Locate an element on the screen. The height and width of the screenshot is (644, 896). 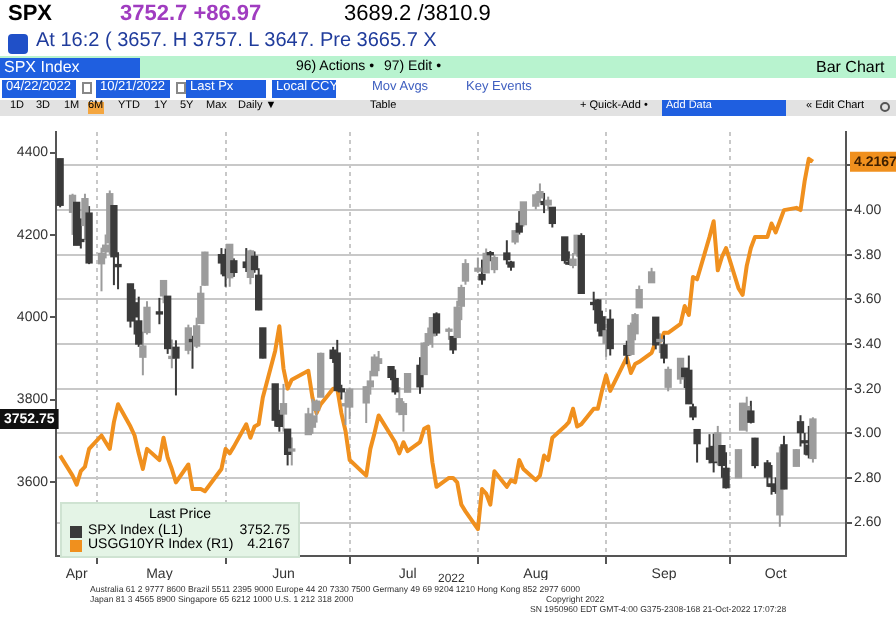
text: 3689.2 /3810.9 is located at coordinates (417, 14).